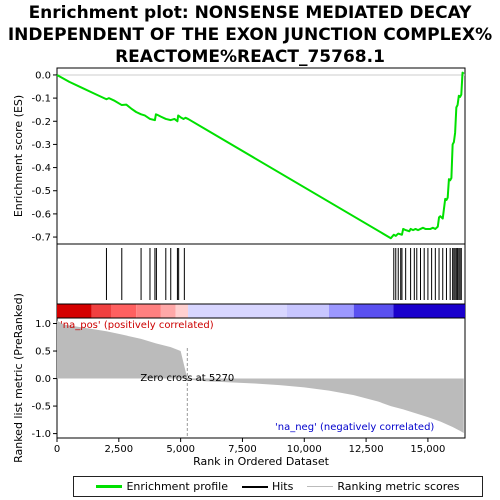 Image resolution: width=500 pixels, height=500 pixels. What do you see at coordinates (320, 486) in the screenshot?
I see `legend-swatch-metric` at bounding box center [320, 486].